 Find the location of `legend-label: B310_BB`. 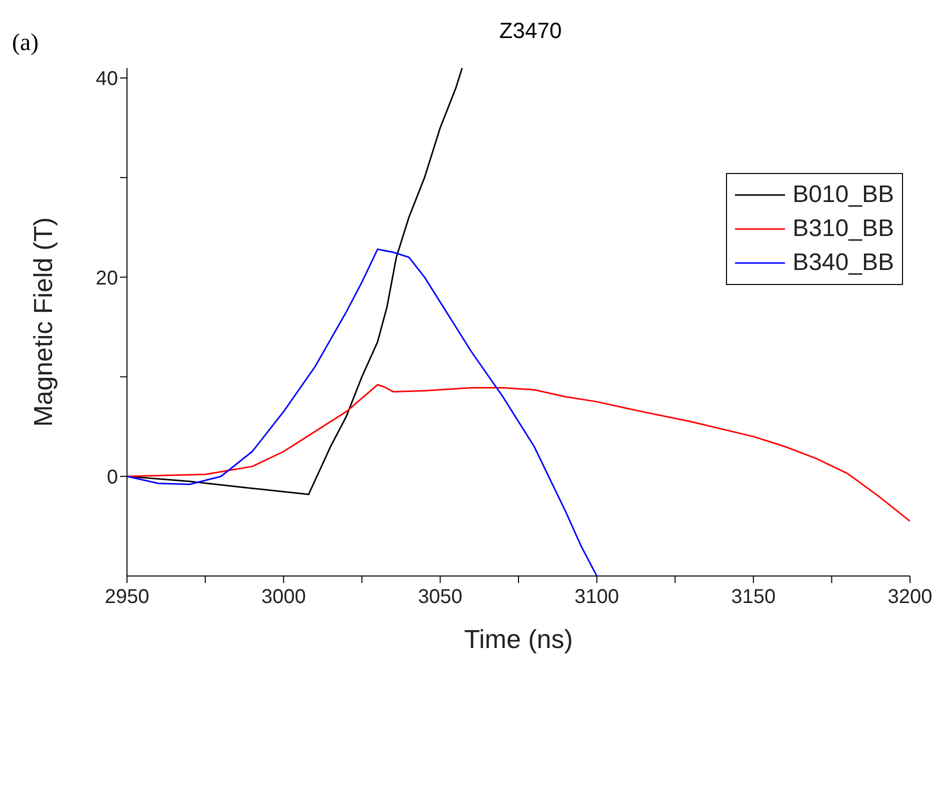

legend-label: B310_BB is located at coordinates (843, 229).